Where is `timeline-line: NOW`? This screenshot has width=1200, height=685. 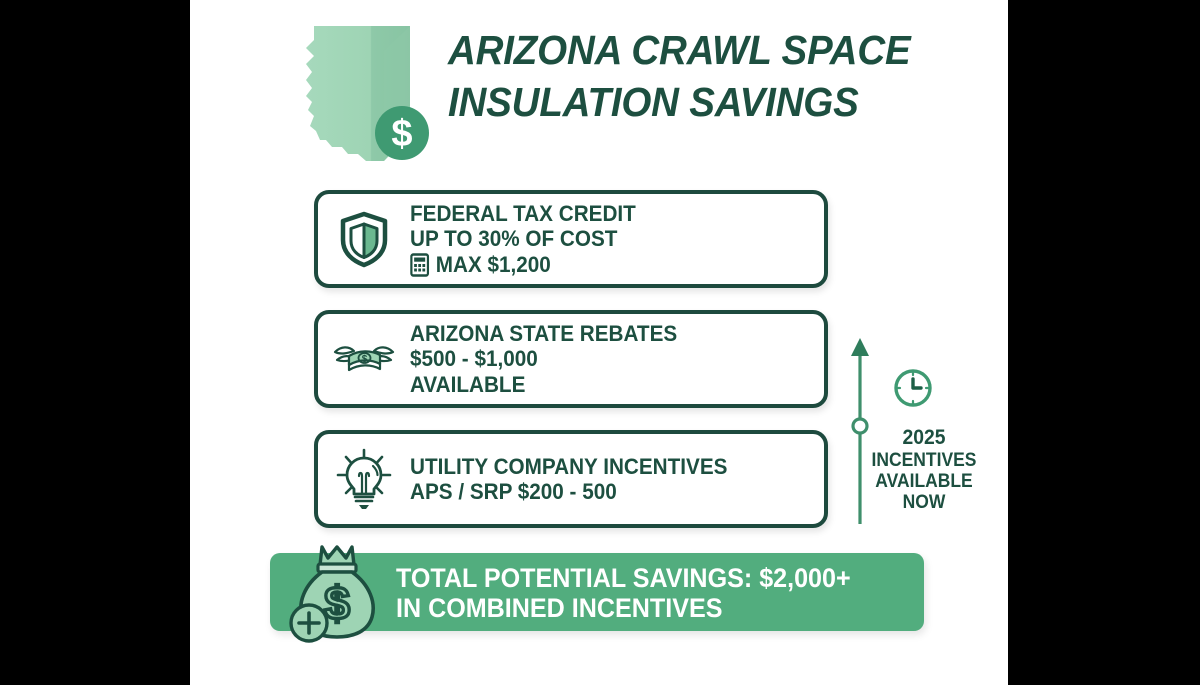 timeline-line: NOW is located at coordinates (924, 502).